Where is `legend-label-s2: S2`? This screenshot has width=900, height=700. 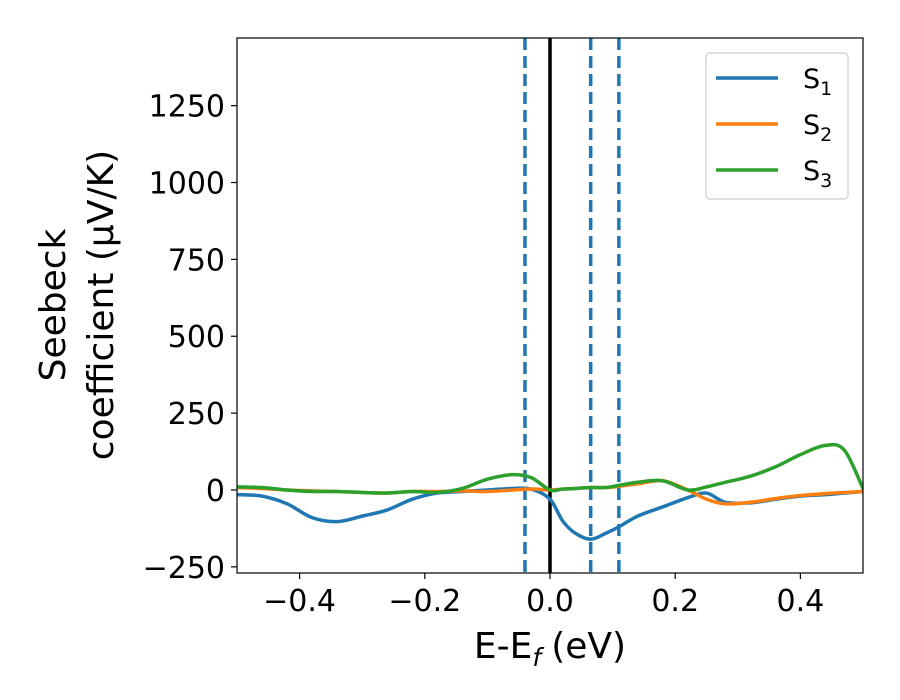
legend-label-s2: S2 is located at coordinates (817, 128).